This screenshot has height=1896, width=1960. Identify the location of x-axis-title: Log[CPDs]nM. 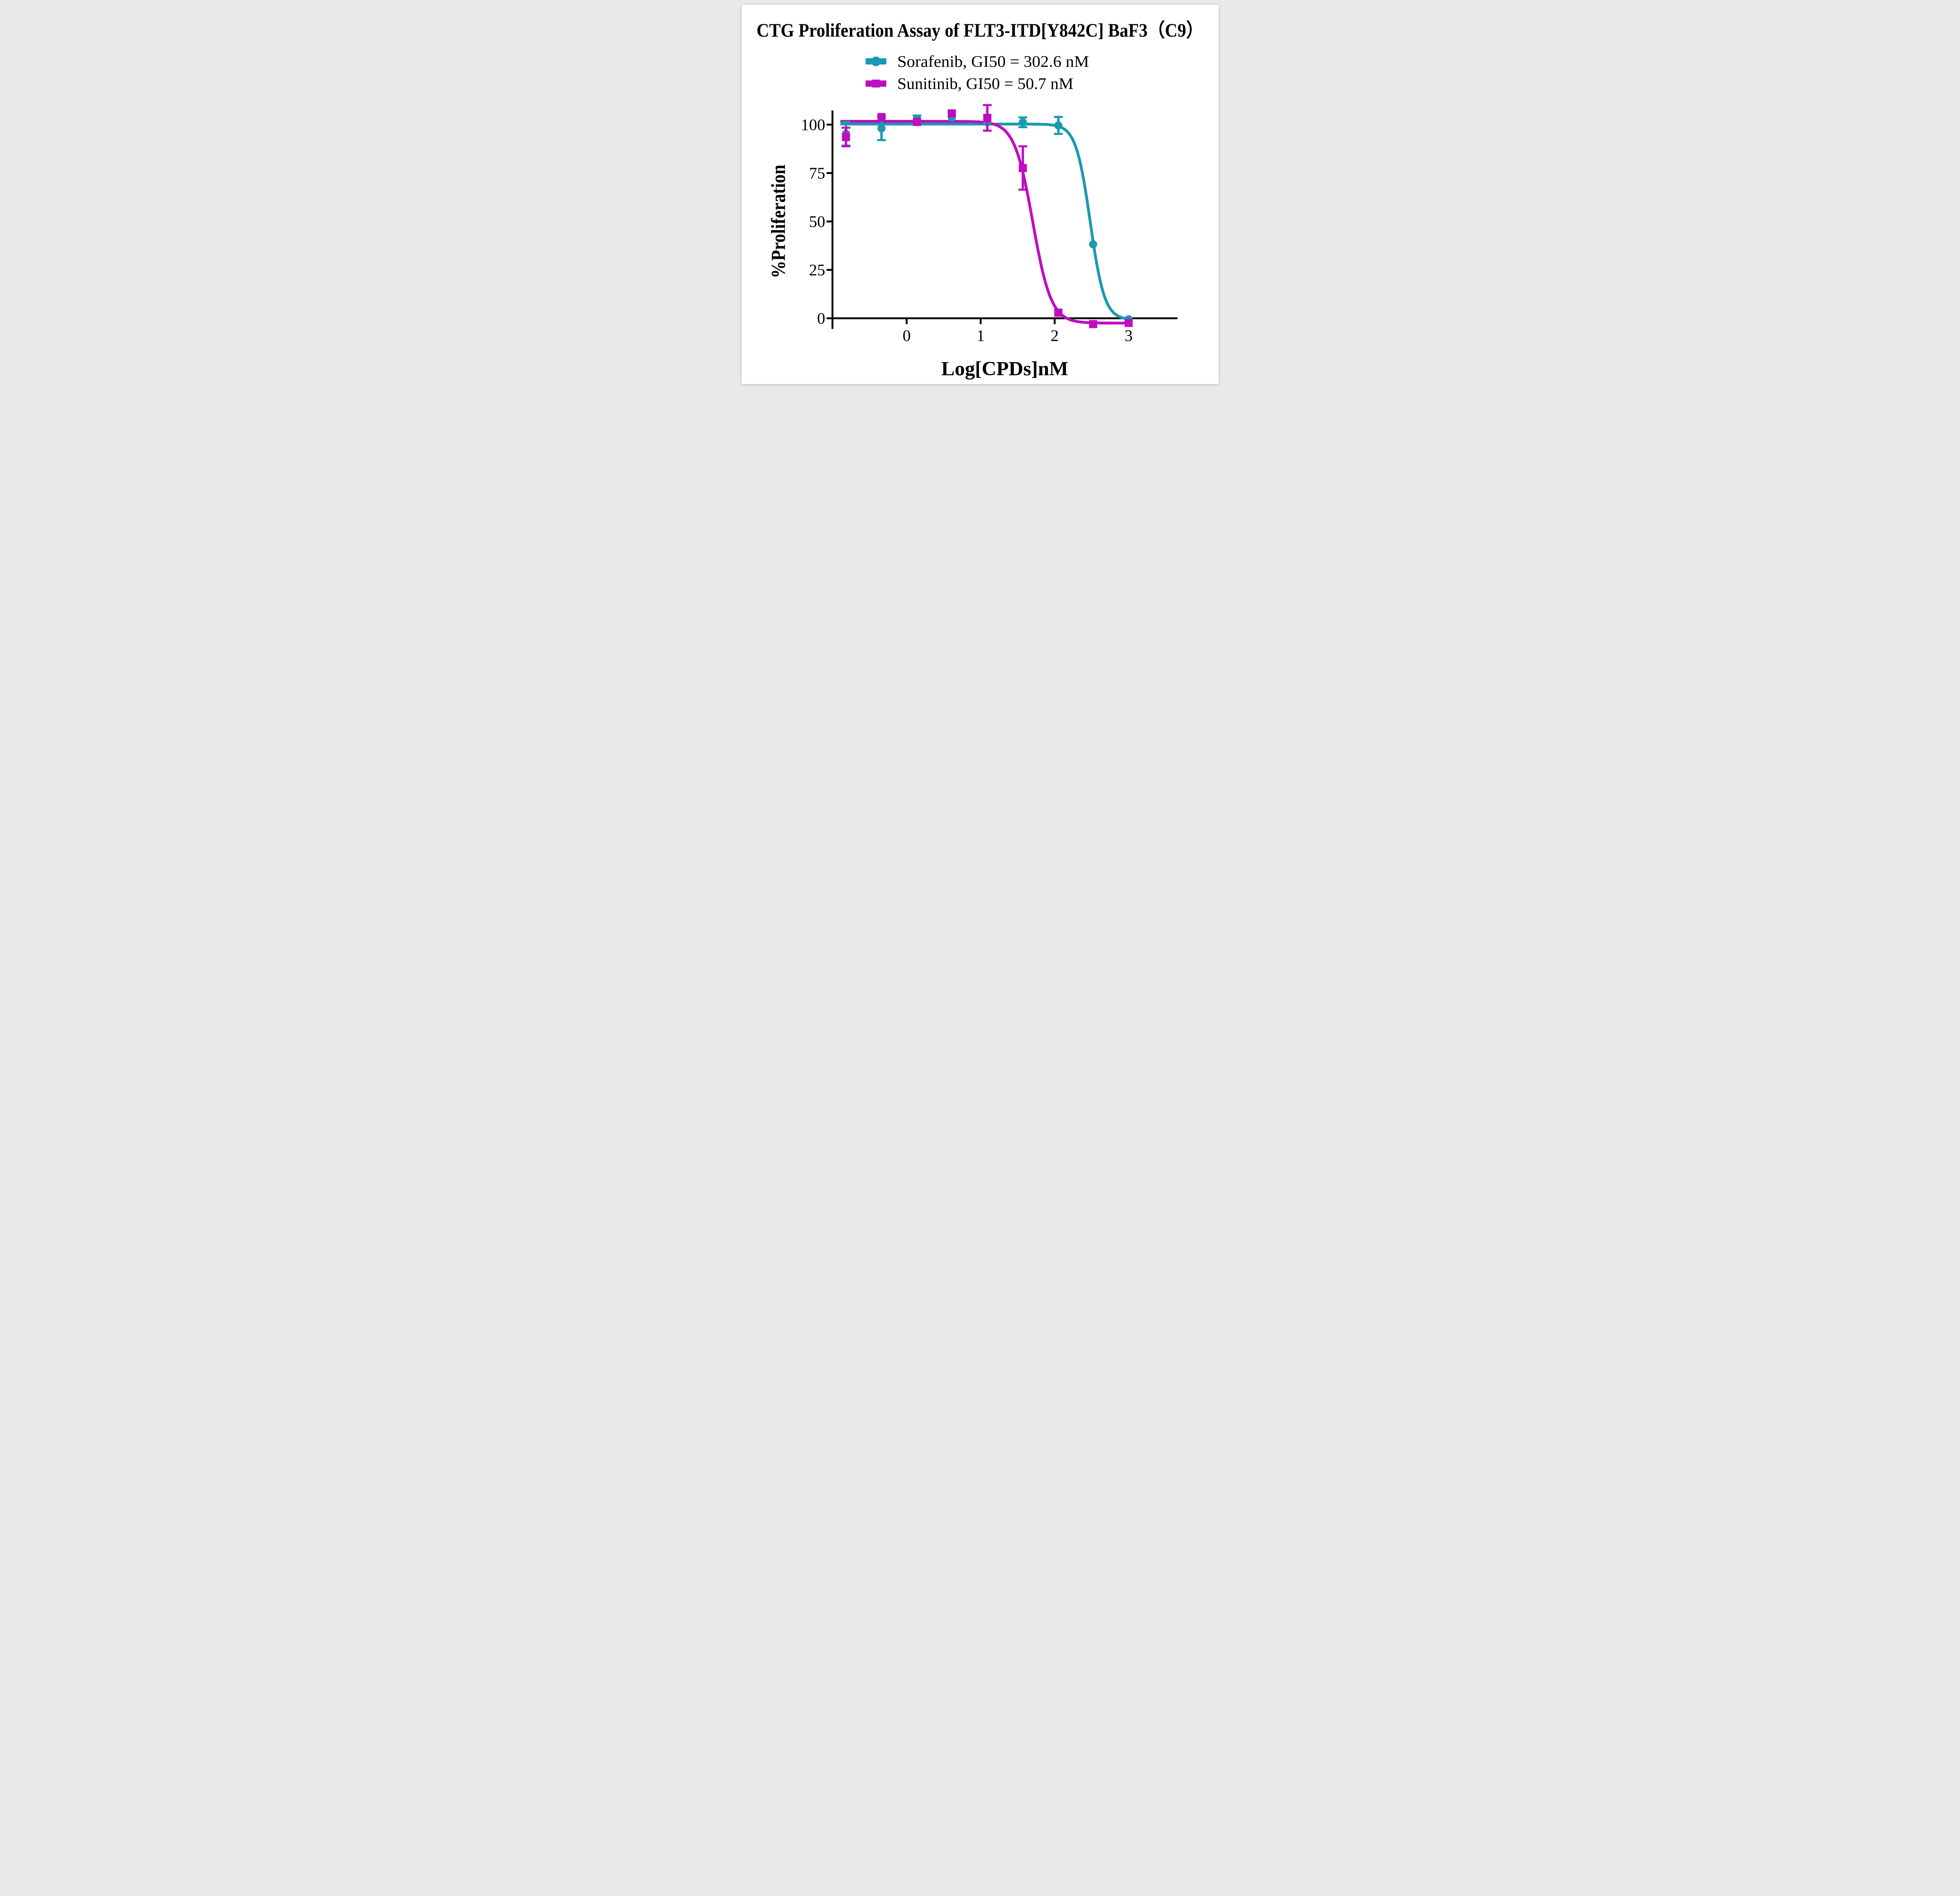
(1004, 369).